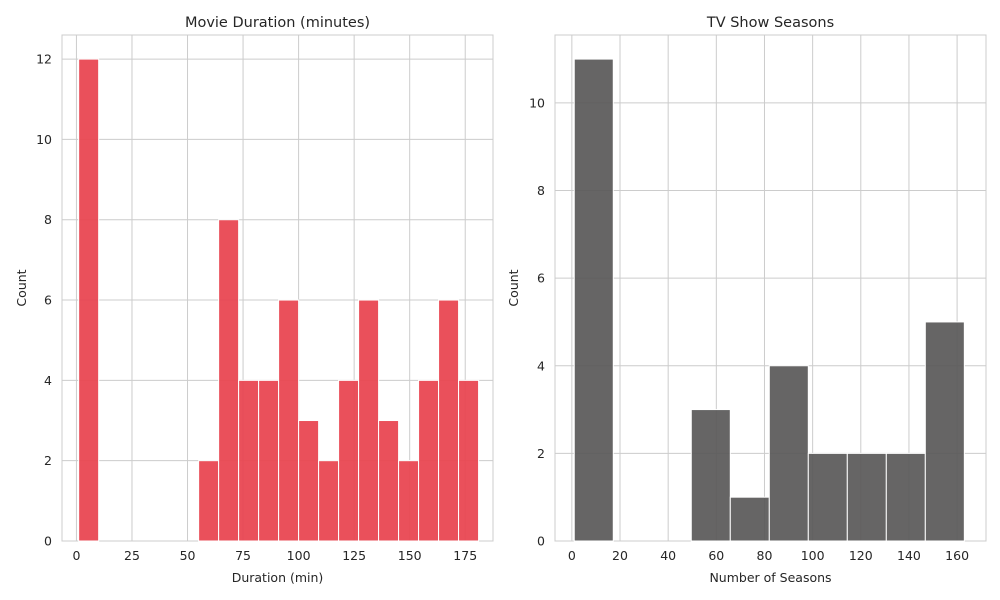 This screenshot has width=1000, height=600. What do you see at coordinates (909, 555) in the screenshot?
I see `x-tick-label: 140` at bounding box center [909, 555].